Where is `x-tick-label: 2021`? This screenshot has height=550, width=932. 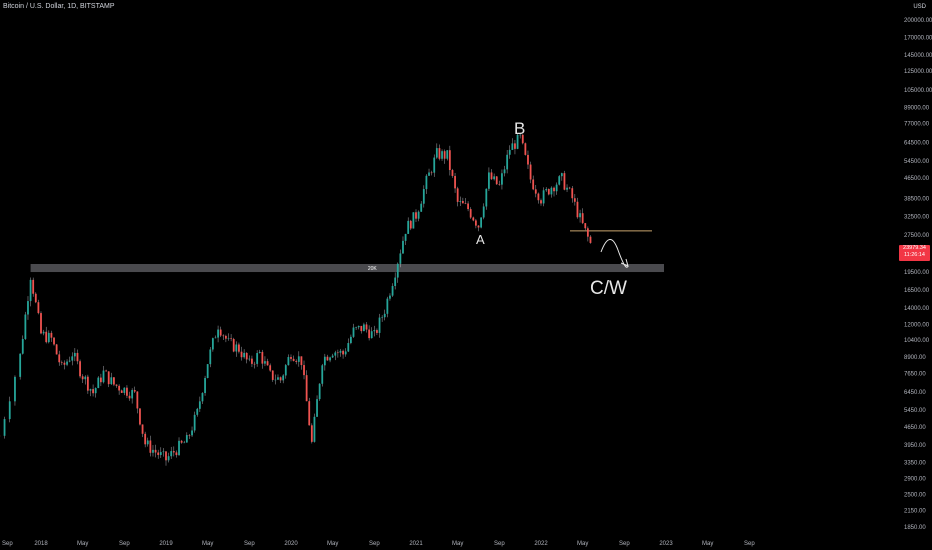 x-tick-label: 2021 is located at coordinates (416, 544).